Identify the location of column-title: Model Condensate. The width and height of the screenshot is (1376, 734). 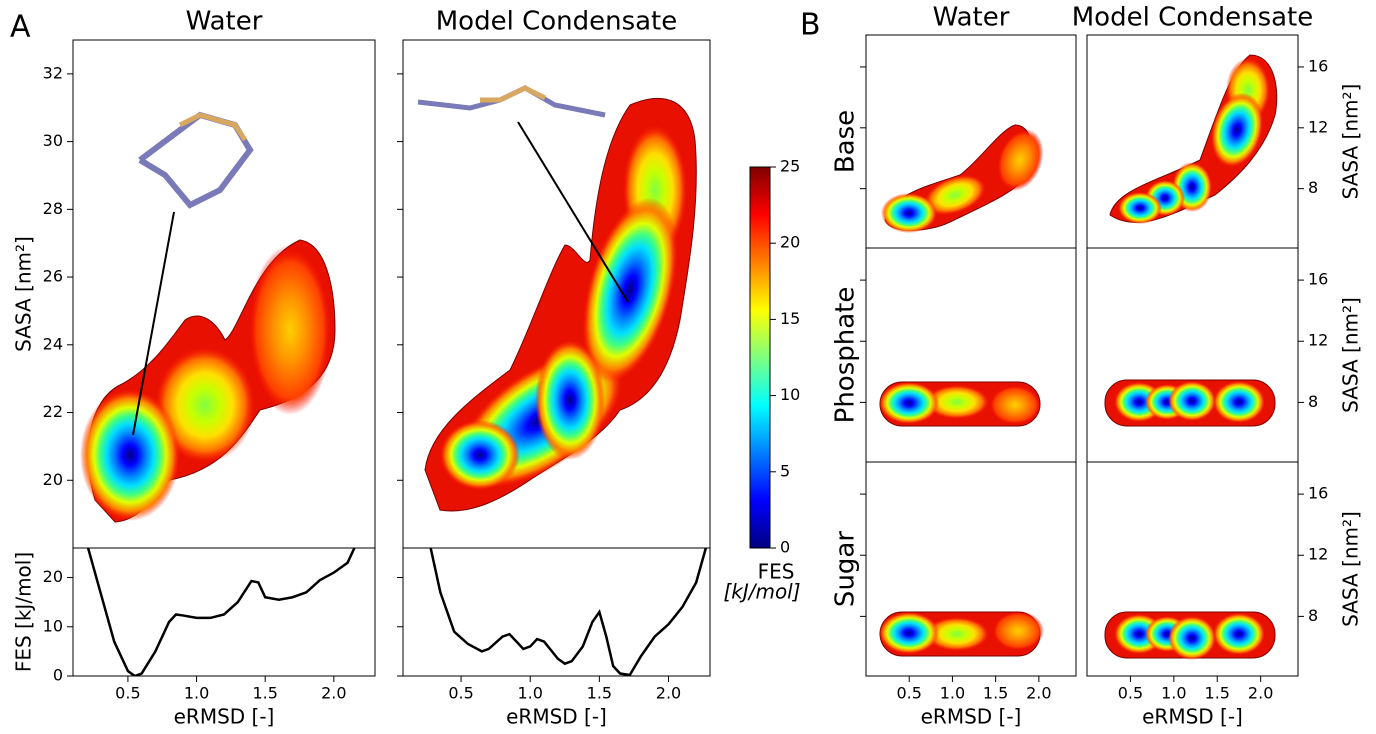
(1193, 18).